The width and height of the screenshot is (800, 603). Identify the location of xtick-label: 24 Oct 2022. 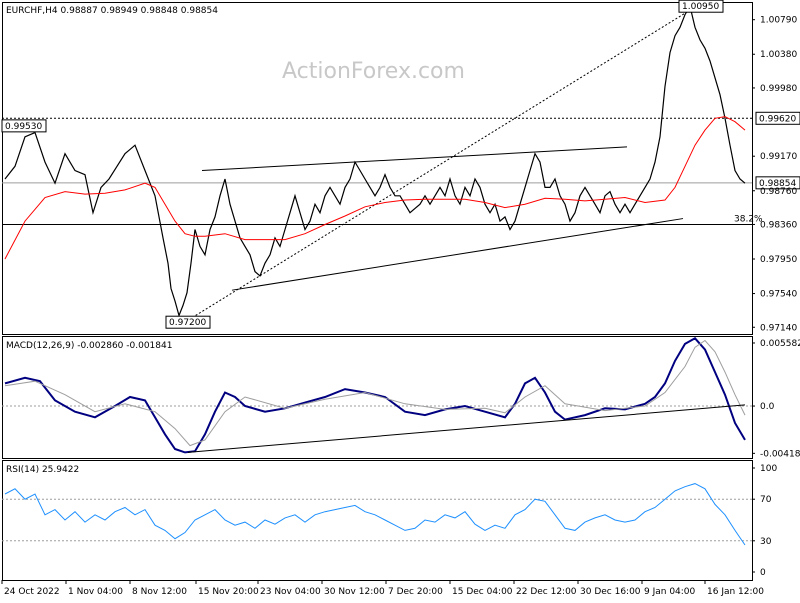
(32, 592).